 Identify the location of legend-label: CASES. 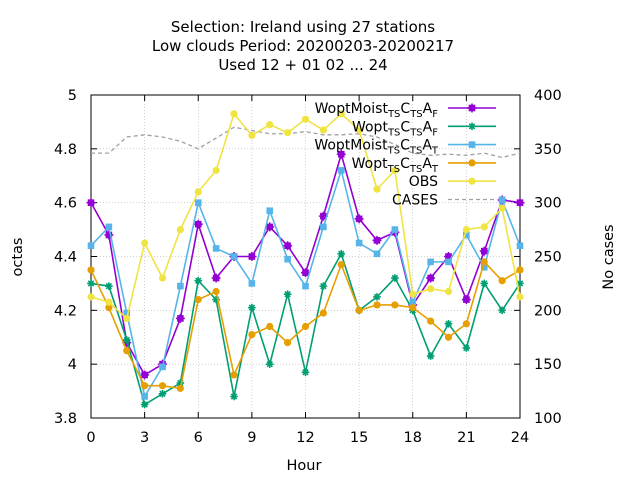
(415, 201).